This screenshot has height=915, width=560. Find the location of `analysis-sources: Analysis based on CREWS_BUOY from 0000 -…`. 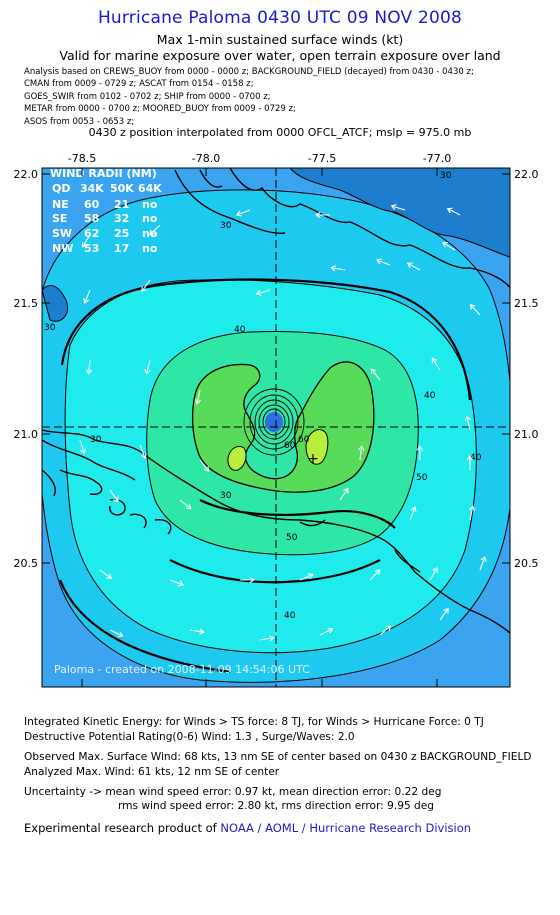

analysis-sources: Analysis based on CREWS_BUOY from 0000 -… is located at coordinates (284, 97).